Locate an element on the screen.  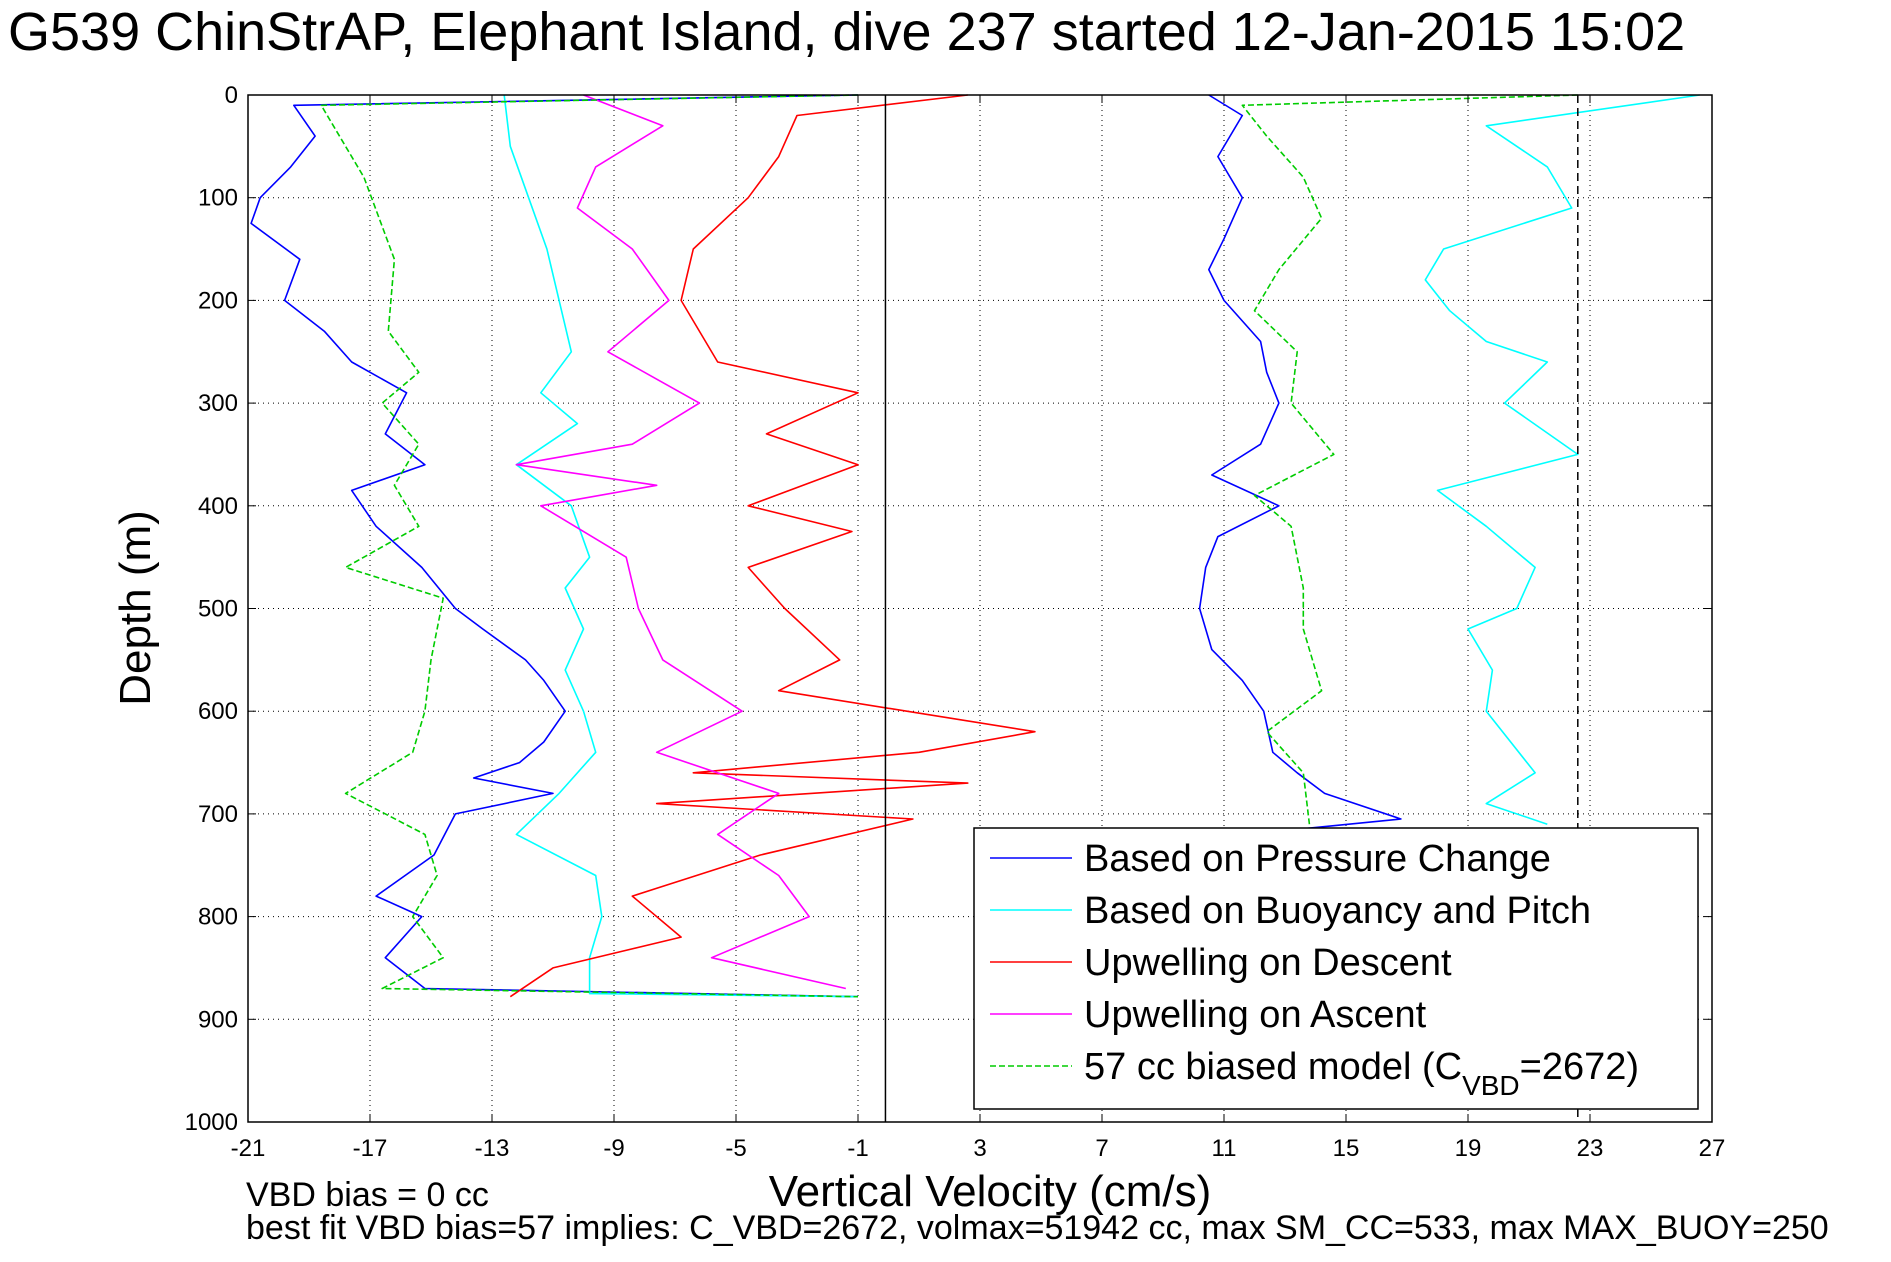
y-tick-label: 1000 is located at coordinates (211, 1122).